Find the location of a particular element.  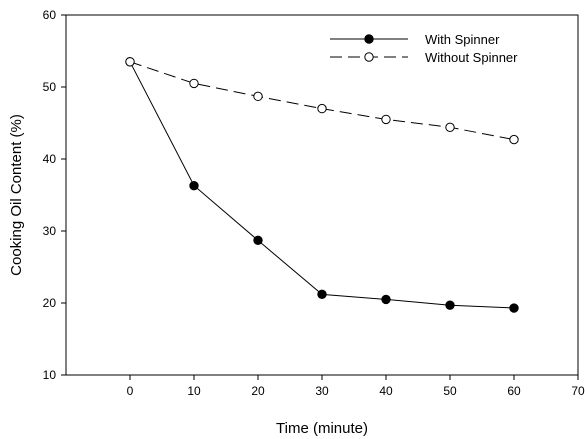

x-tick-label: 50 is located at coordinates (450, 391).